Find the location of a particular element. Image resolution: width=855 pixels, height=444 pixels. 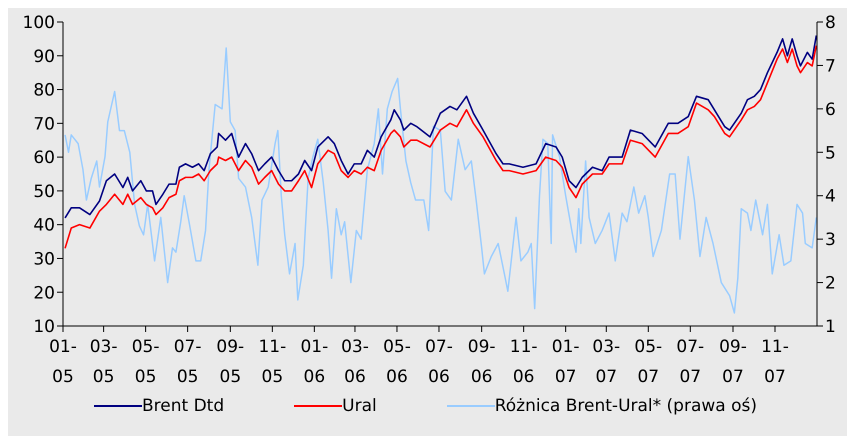

y2-tick-label: 4 is located at coordinates (830, 196).